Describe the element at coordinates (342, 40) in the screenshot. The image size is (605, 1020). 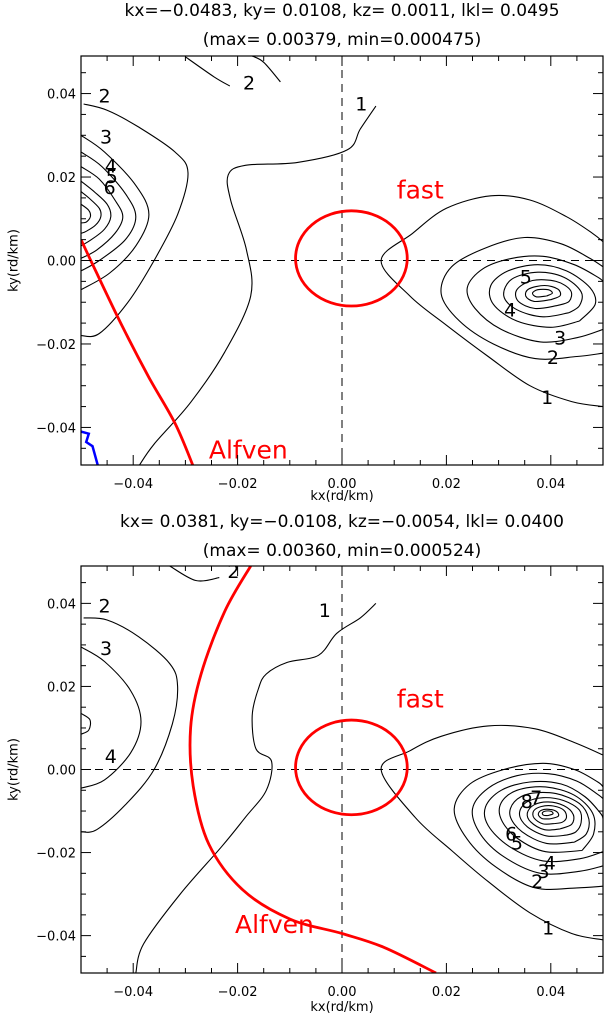
I see `chart-subtitle: (max= 0.00379, min=0.000475)` at that location.